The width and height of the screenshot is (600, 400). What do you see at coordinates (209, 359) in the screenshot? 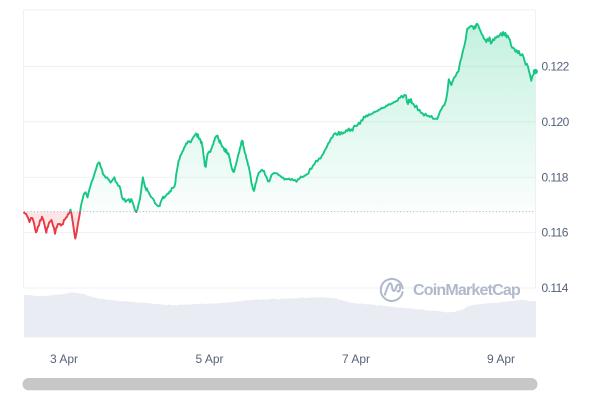
I see `svg-text: 5 Apr` at bounding box center [209, 359].